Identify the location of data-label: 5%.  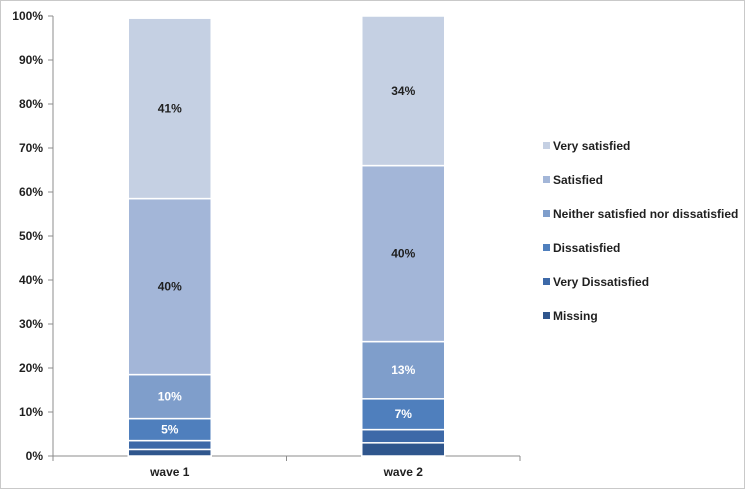
(170, 430).